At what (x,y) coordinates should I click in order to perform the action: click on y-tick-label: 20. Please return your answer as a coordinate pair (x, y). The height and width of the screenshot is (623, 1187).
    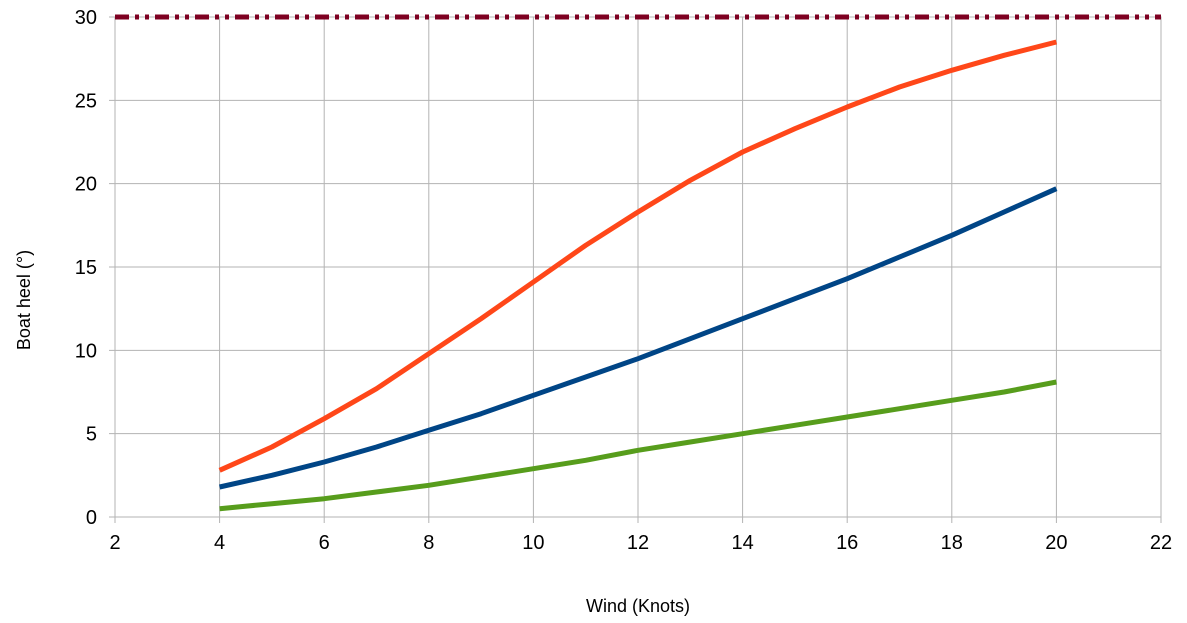
    Looking at the image, I should click on (86, 185).